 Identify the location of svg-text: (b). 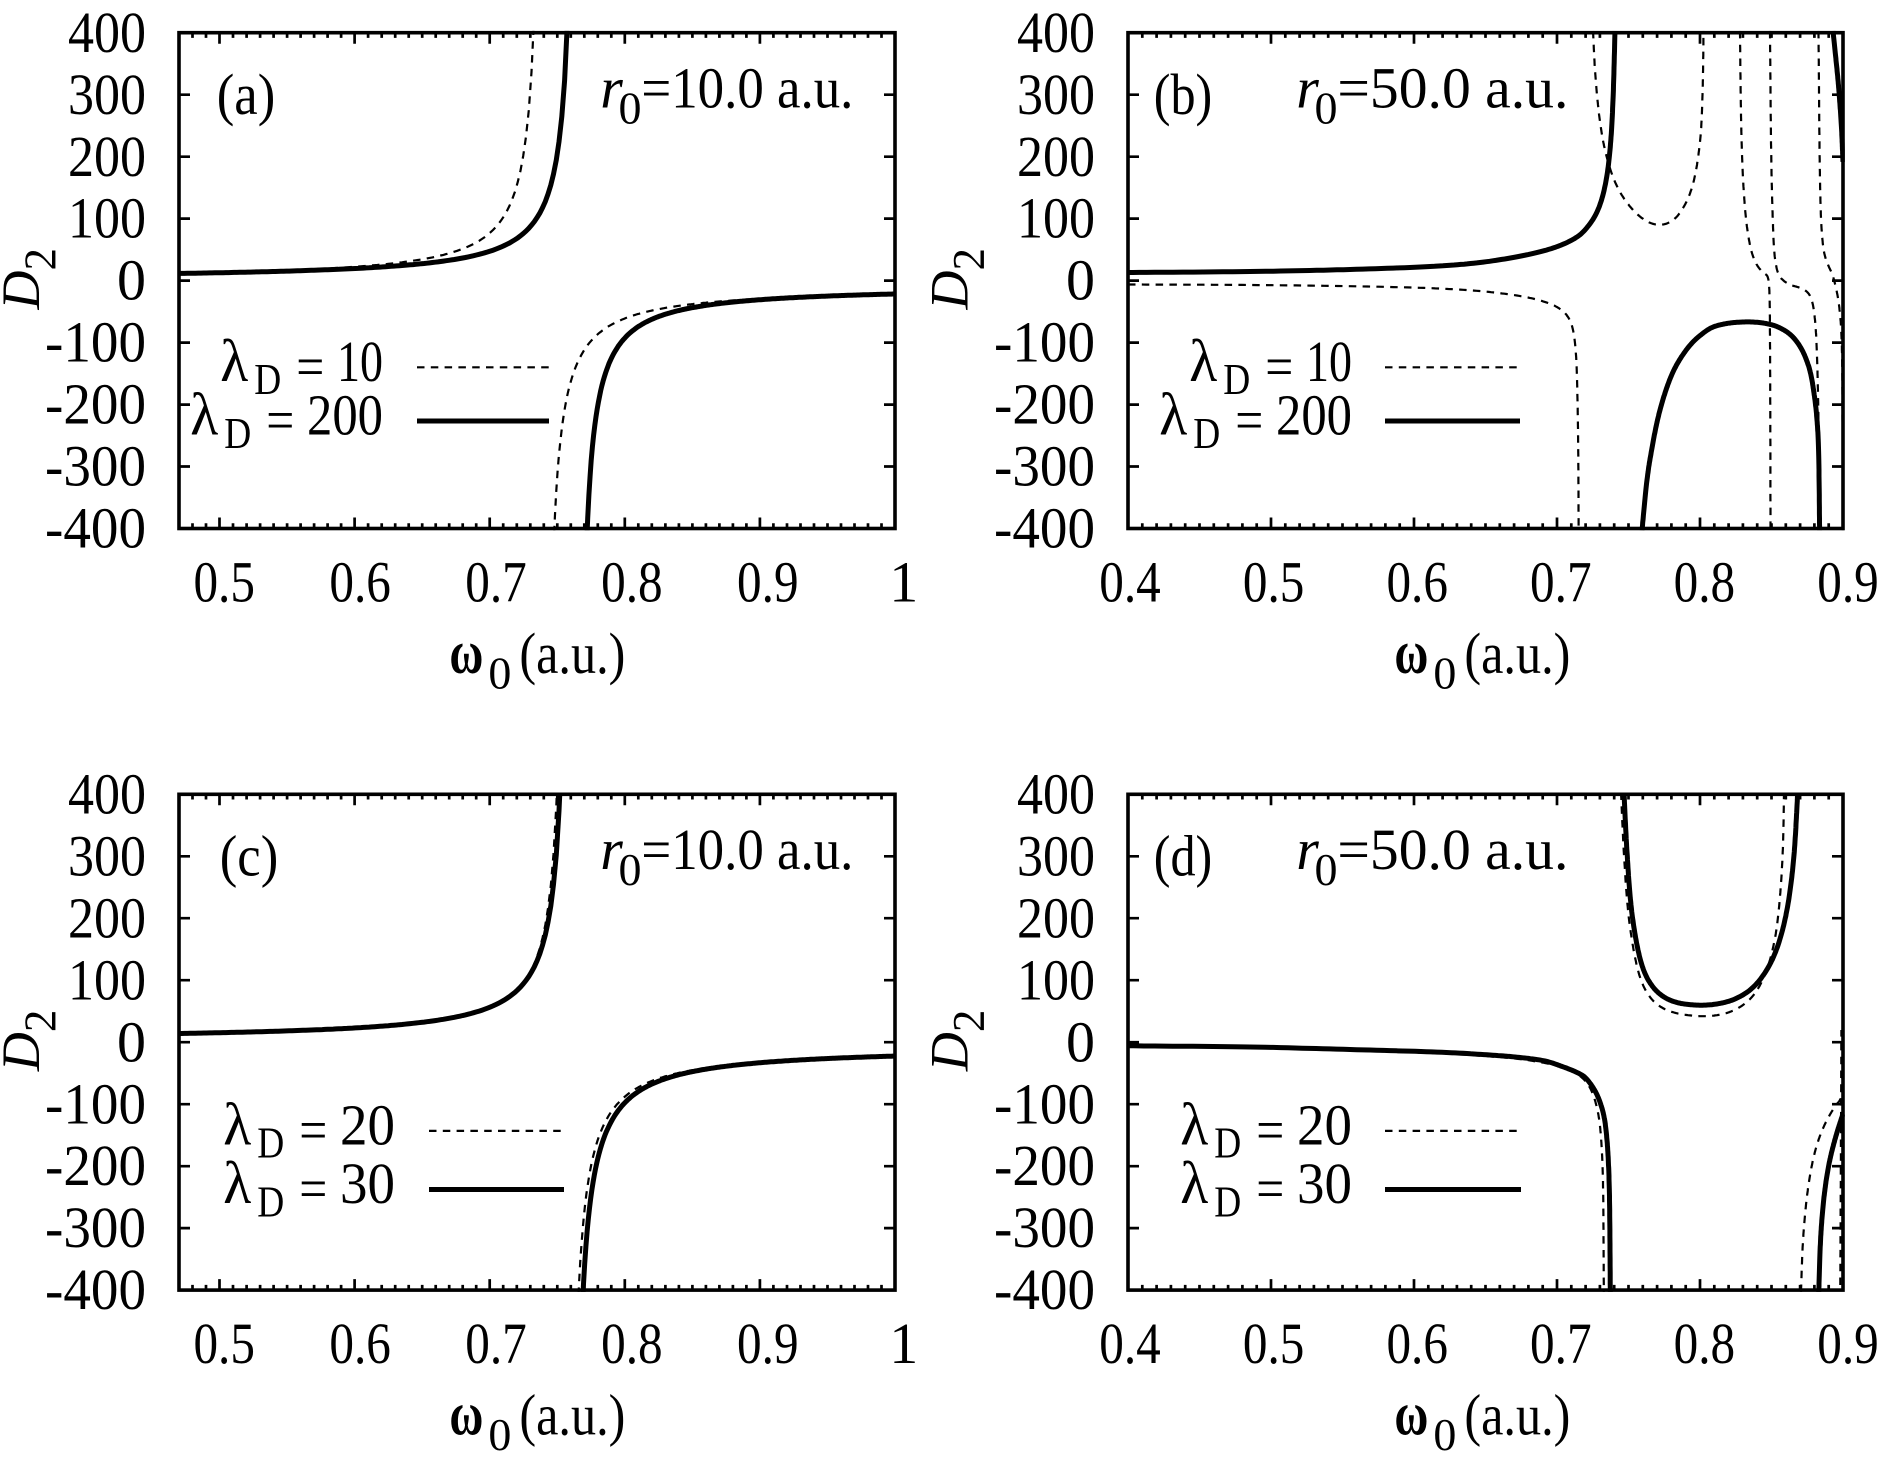
(1183, 94).